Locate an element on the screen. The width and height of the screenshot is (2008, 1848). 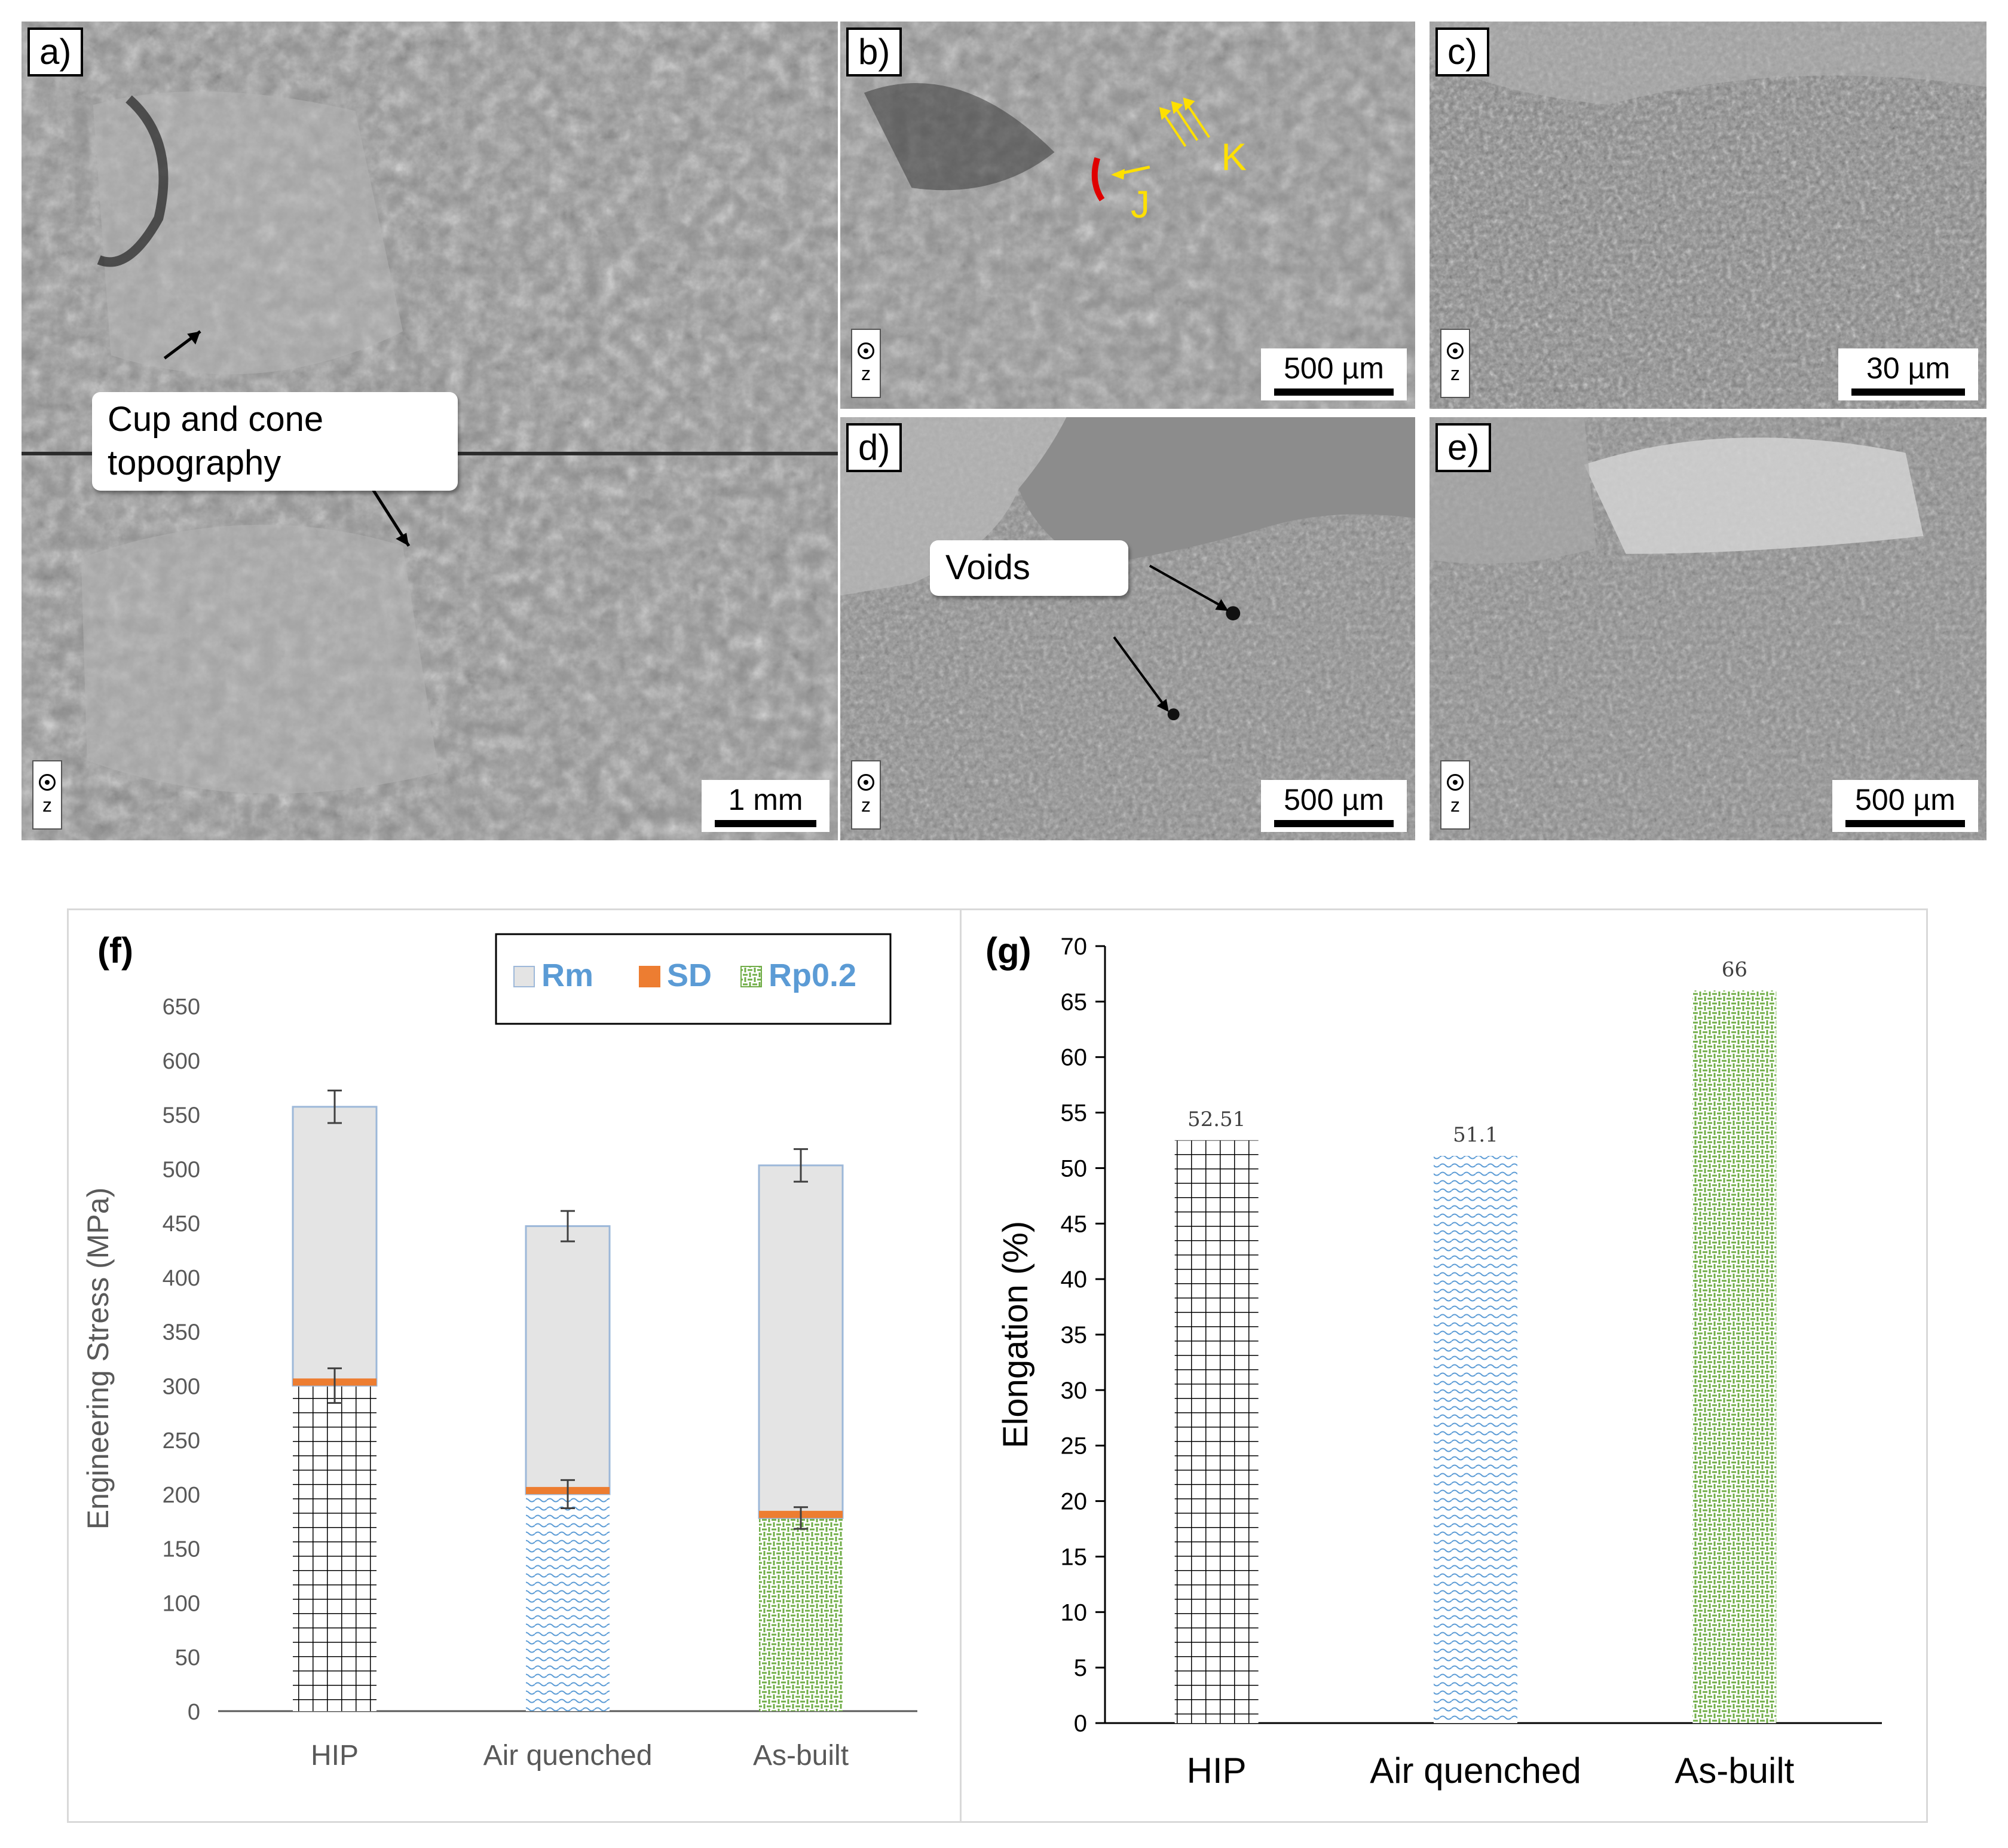
scale-bar-e: 500 µm is located at coordinates (1905, 806).